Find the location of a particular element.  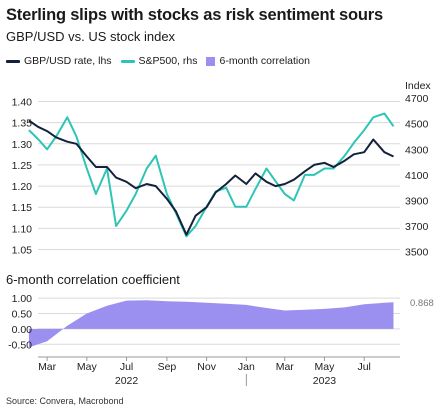

y-left-tick-label: 1.40 is located at coordinates (22, 102).